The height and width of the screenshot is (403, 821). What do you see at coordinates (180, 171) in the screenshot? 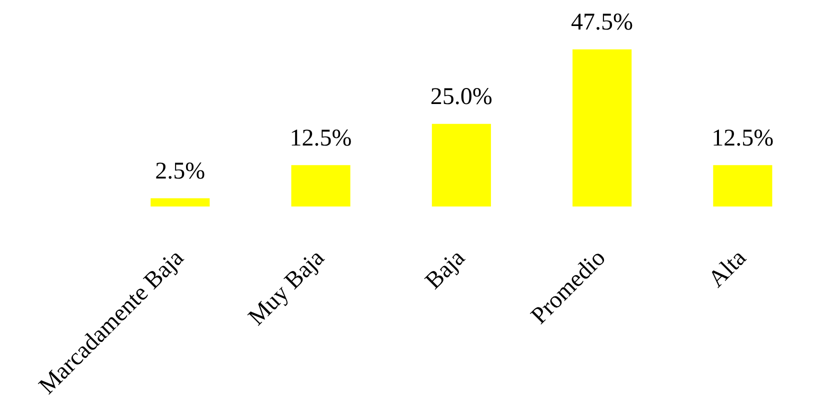
I see `data-label: 2.5%` at bounding box center [180, 171].